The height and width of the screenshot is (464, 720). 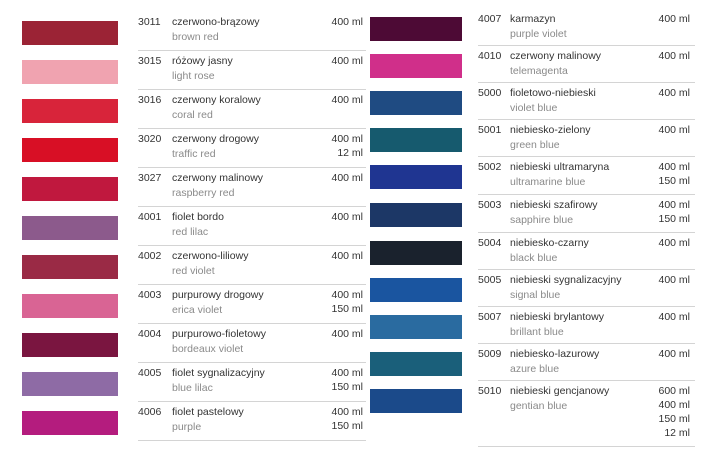 What do you see at coordinates (215, 139) in the screenshot?
I see `name-pl: czerwony drogowy` at bounding box center [215, 139].